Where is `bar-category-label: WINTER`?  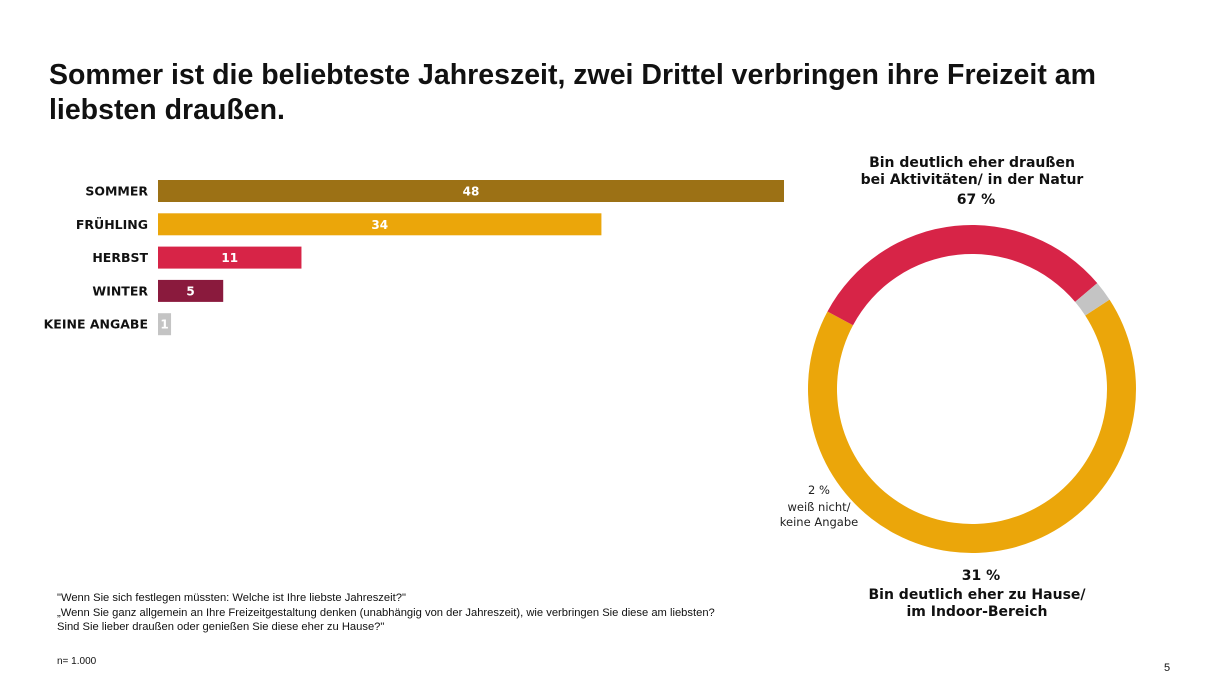 bar-category-label: WINTER is located at coordinates (120, 290).